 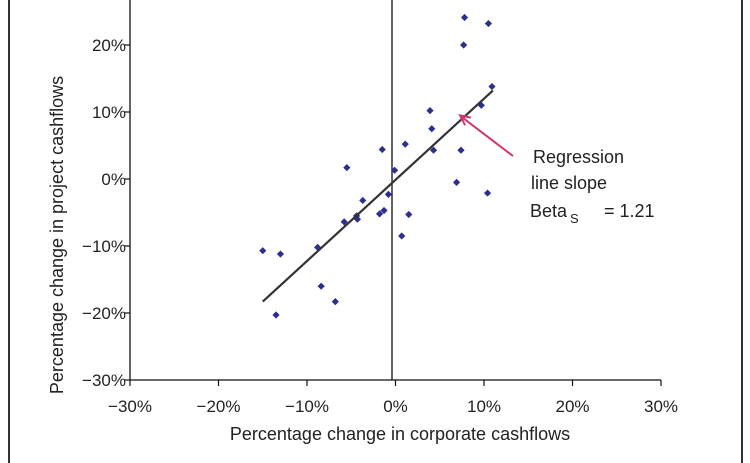 I want to click on x-tick-label: −10%, so click(x=307, y=406).